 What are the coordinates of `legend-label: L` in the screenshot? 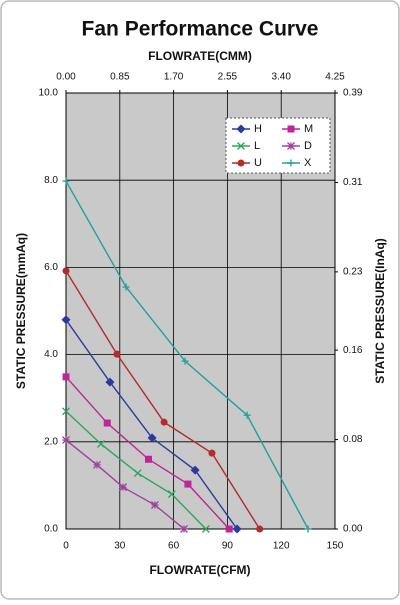 It's located at (257, 146).